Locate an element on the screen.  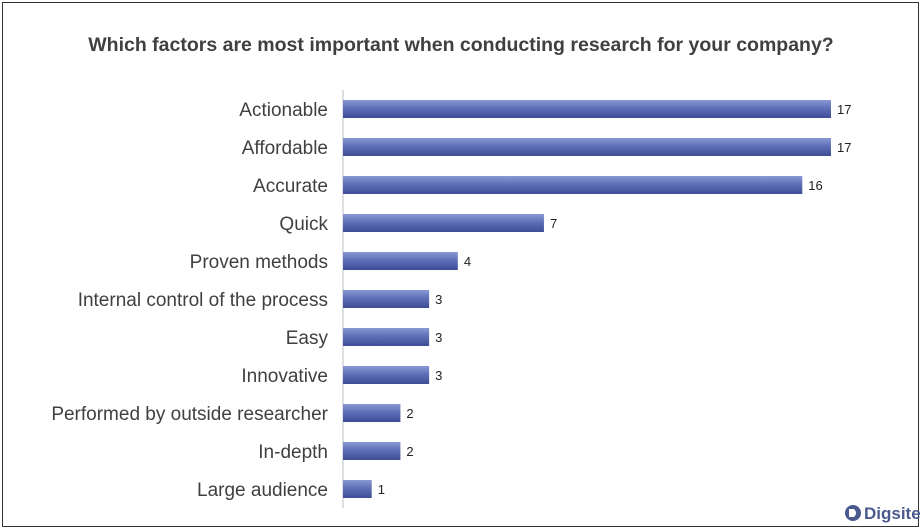
value-label: 16 is located at coordinates (815, 185).